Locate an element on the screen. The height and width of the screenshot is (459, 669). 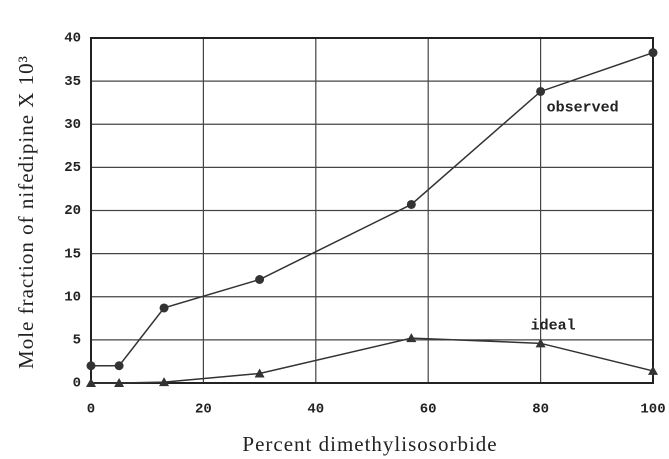
y-tick-label: 15 is located at coordinates (72, 254).